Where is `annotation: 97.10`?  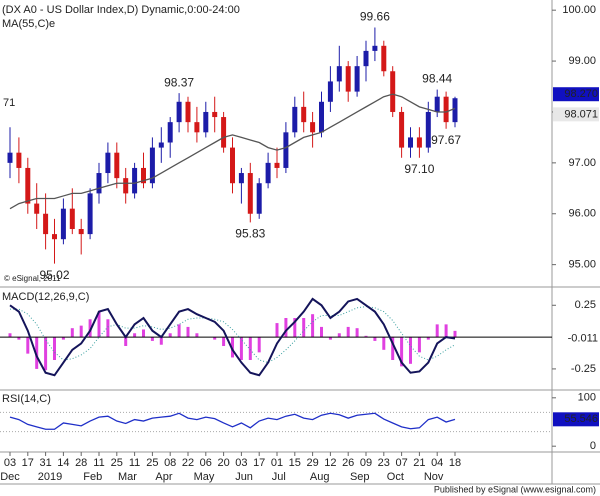 annotation: 97.10 is located at coordinates (419, 169).